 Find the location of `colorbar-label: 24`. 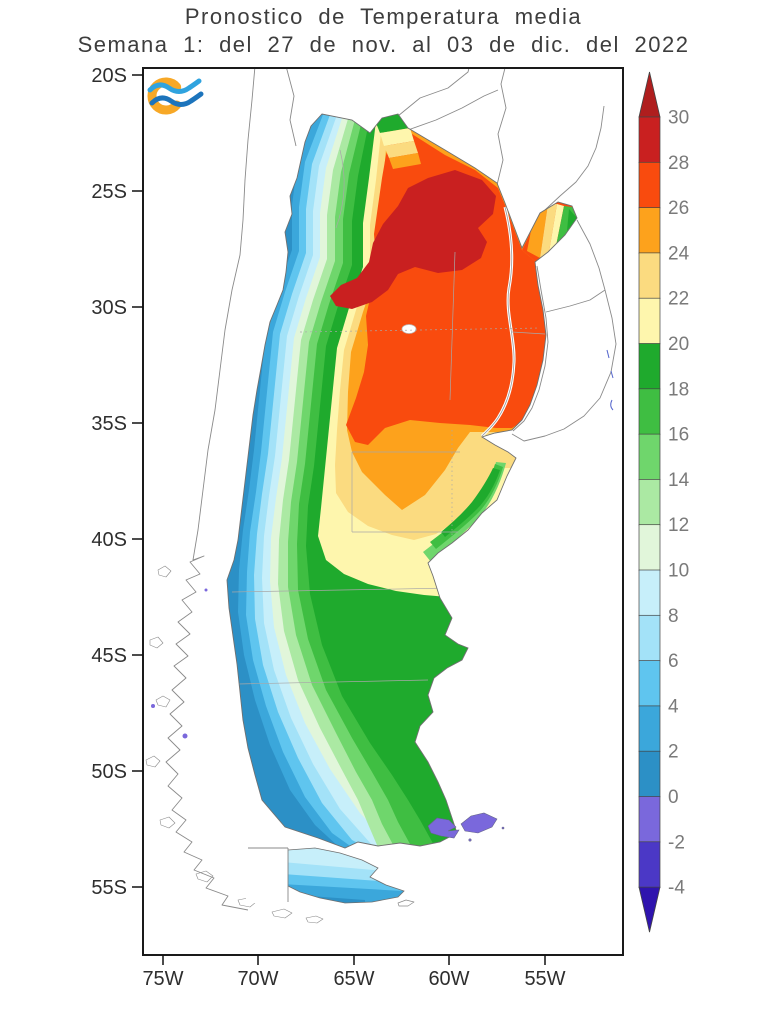

colorbar-label: 24 is located at coordinates (679, 253).